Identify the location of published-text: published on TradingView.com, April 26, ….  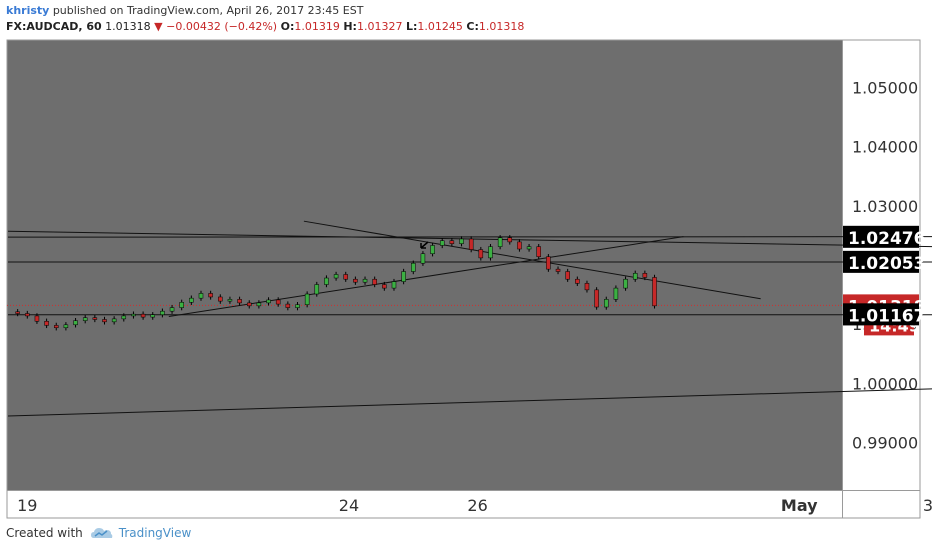
(208, 10).